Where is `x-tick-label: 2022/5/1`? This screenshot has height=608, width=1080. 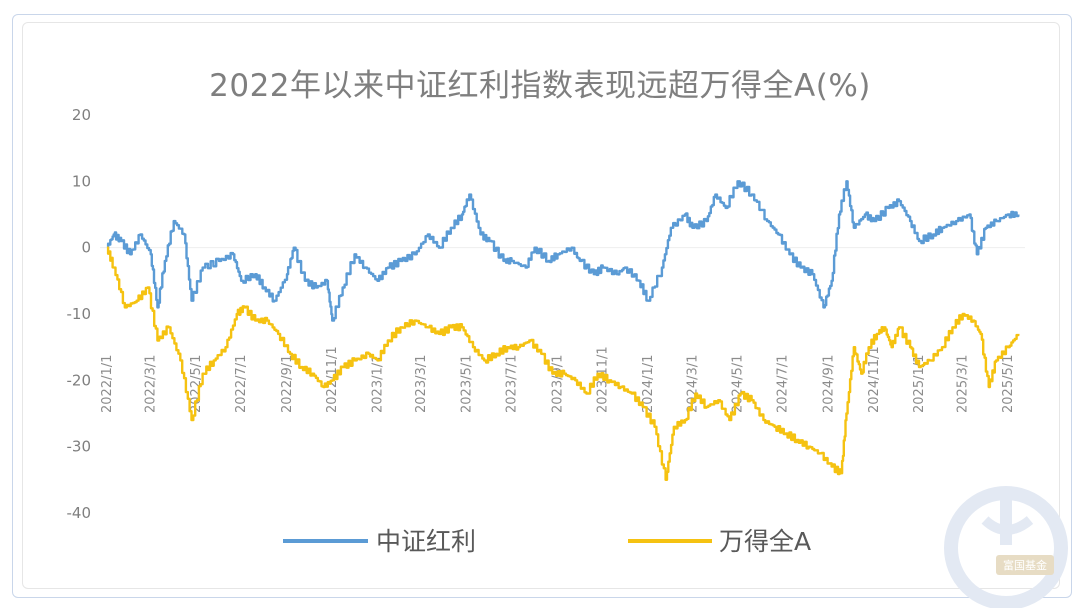 x-tick-label: 2022/5/1 is located at coordinates (196, 384).